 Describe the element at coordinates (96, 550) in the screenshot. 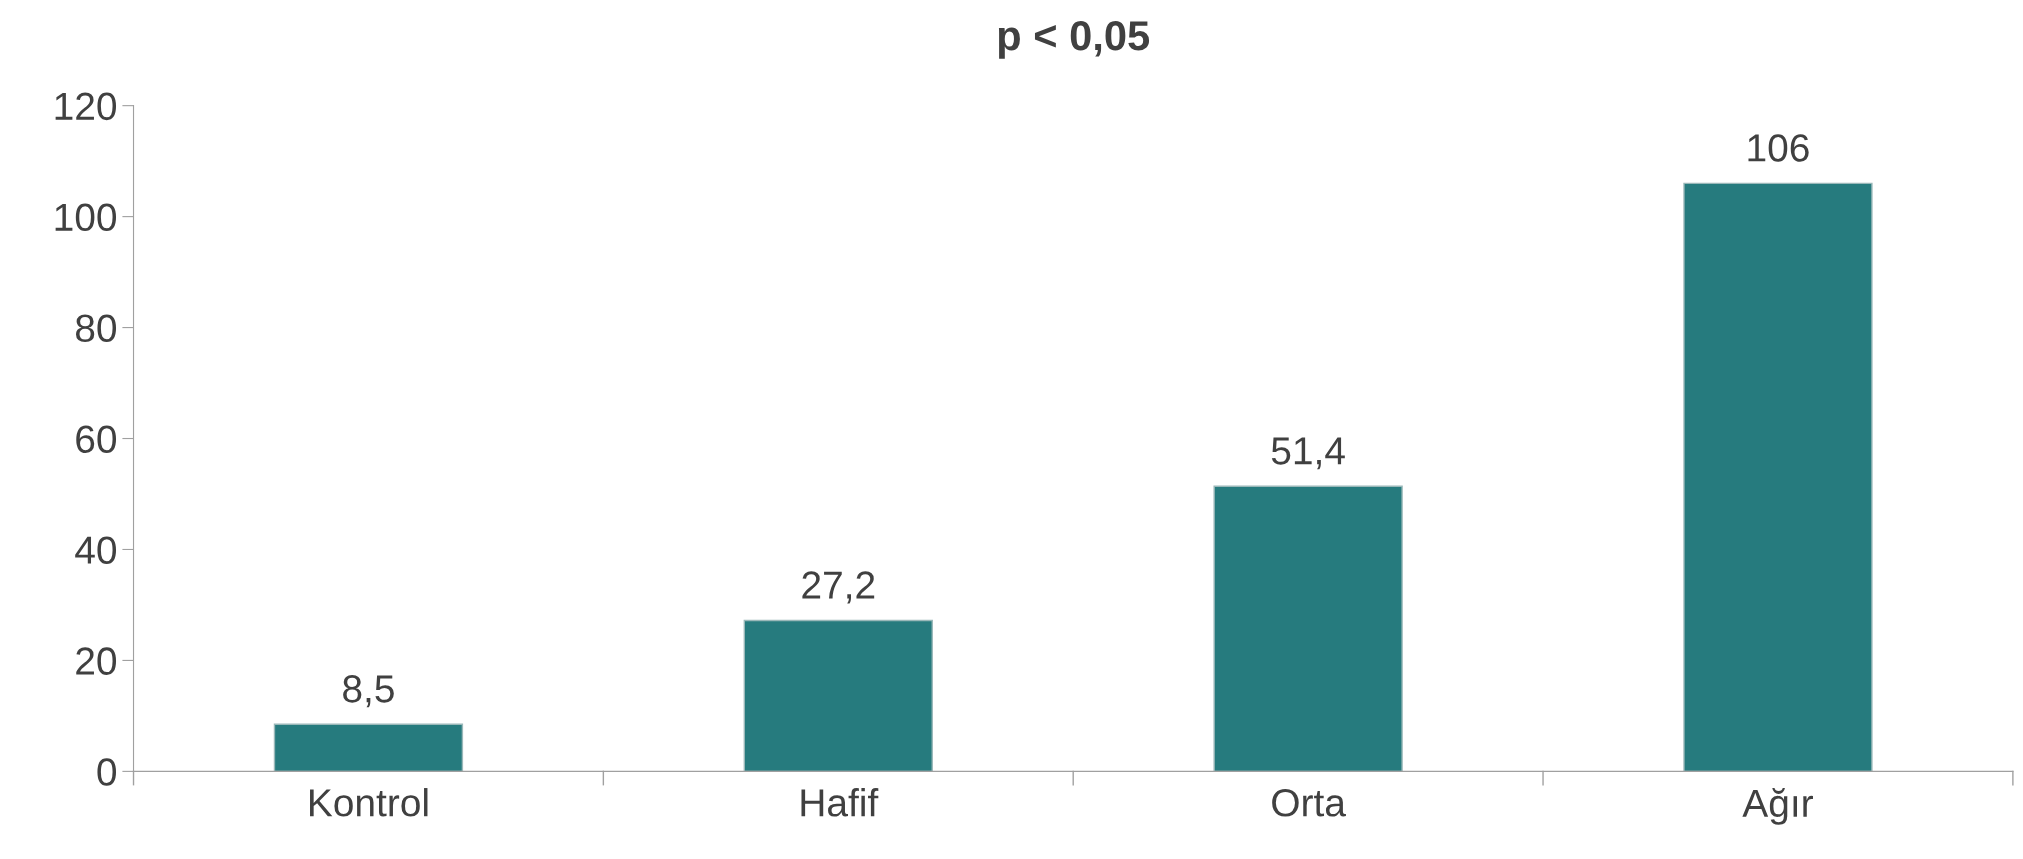

I see `y-tick-label: 40` at that location.